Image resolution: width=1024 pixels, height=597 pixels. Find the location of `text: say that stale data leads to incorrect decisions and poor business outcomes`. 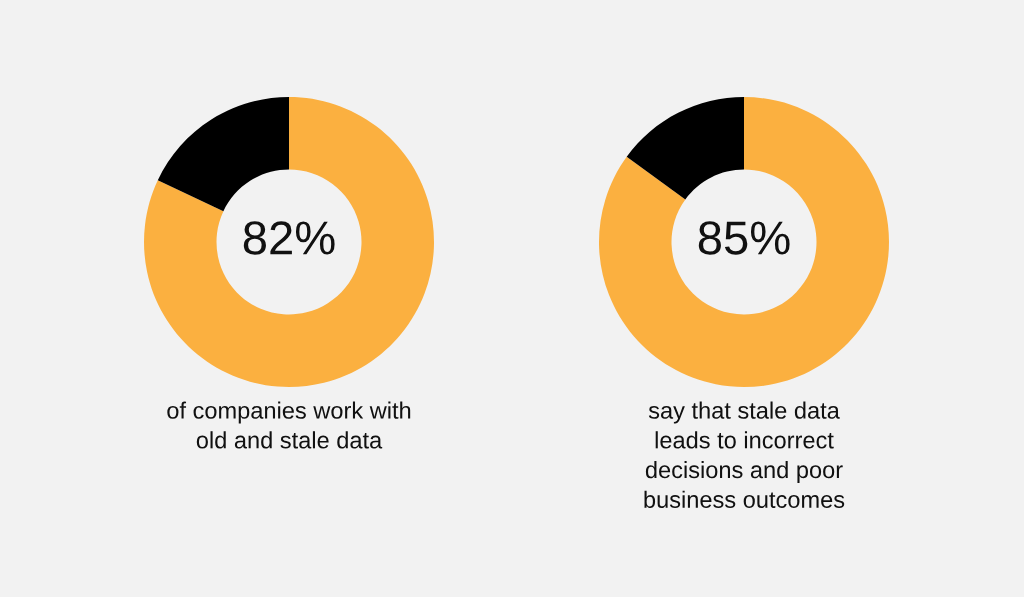

text: say that stale data leads to incorrect decisions and poor business outcomes is located at coordinates (744, 454).